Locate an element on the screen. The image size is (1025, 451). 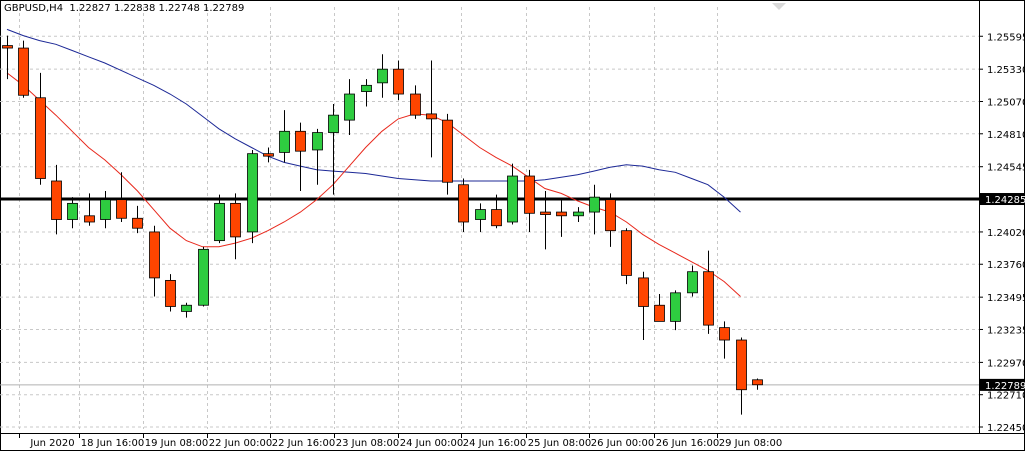
y-tick-label: 1.22710 is located at coordinates (1006, 396).